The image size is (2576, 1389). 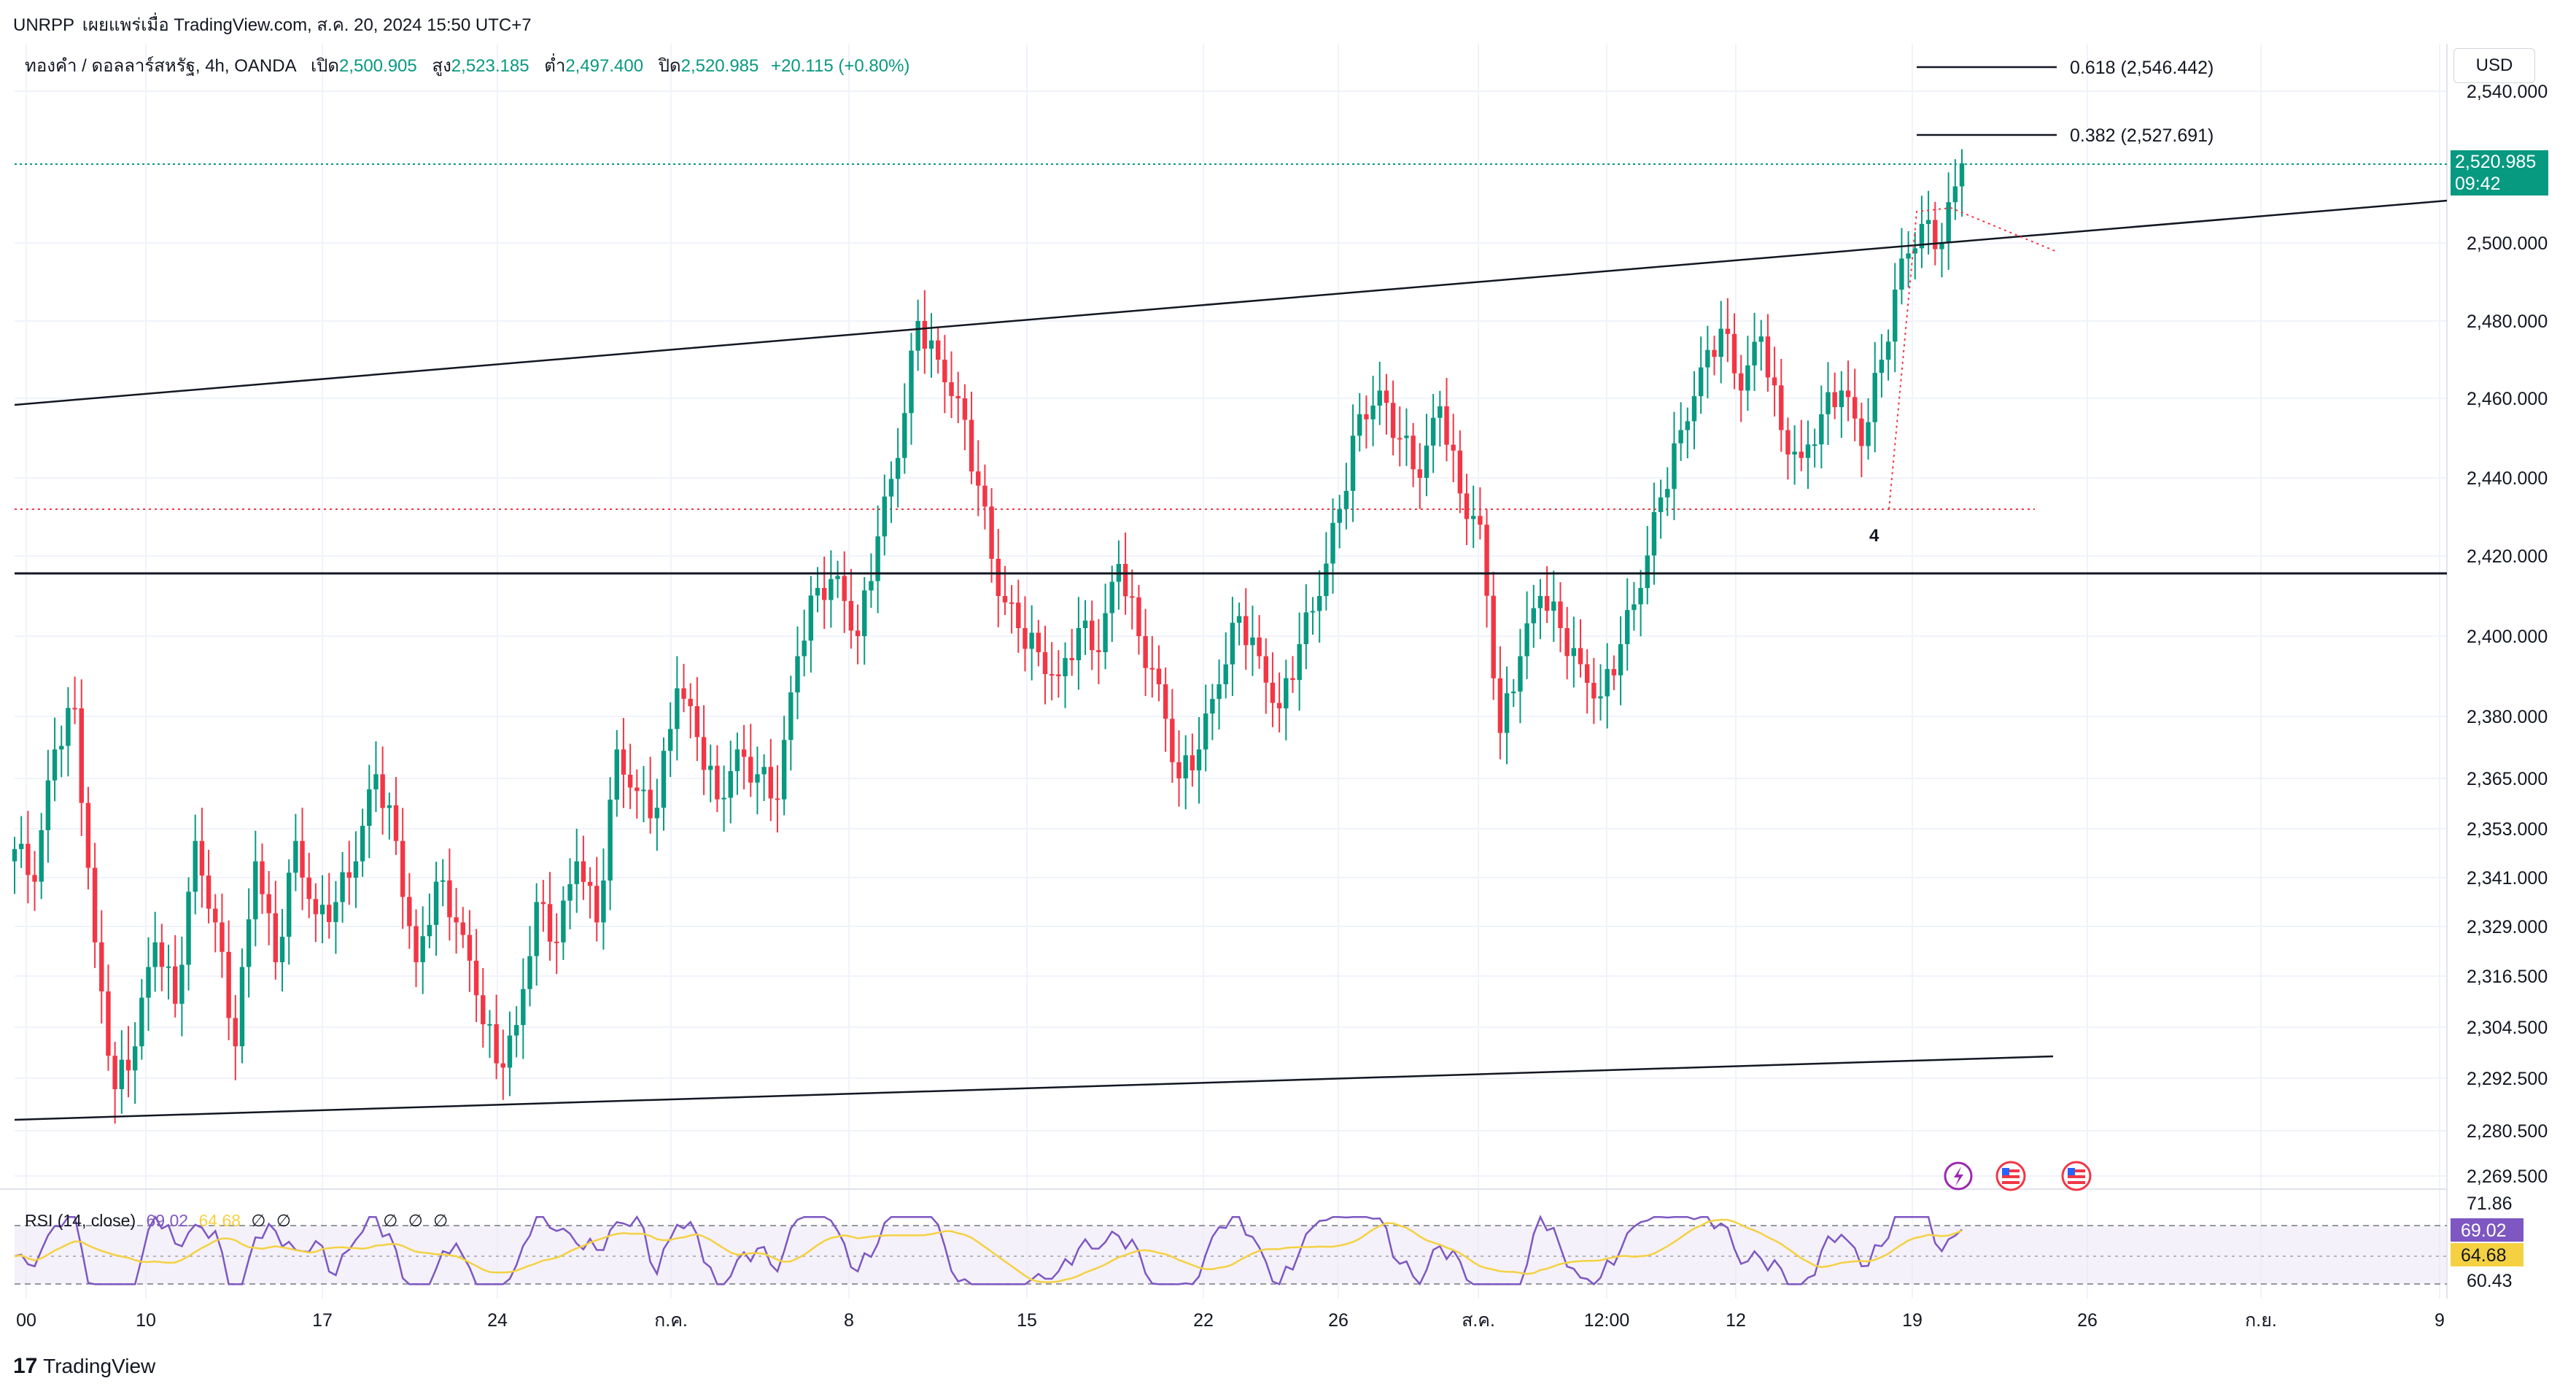 I want to click on lower-channel-line, so click(x=1034, y=1088).